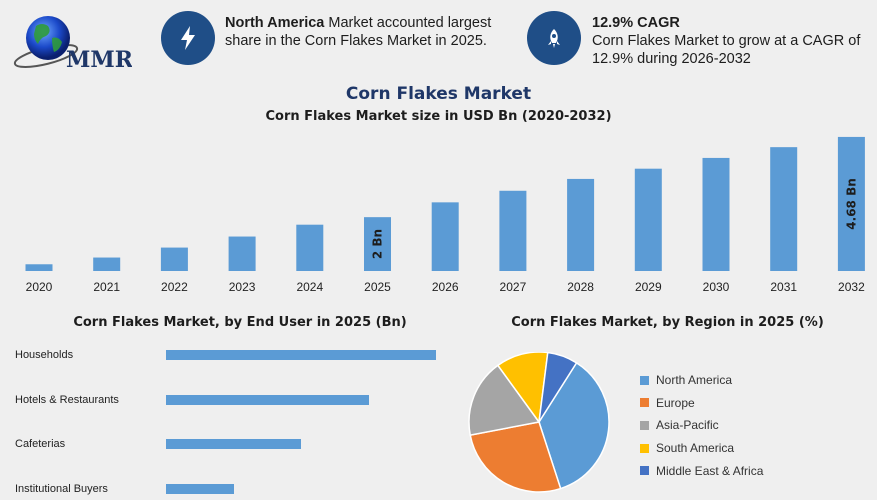  I want to click on x-tick-label: 2025, so click(377, 287).